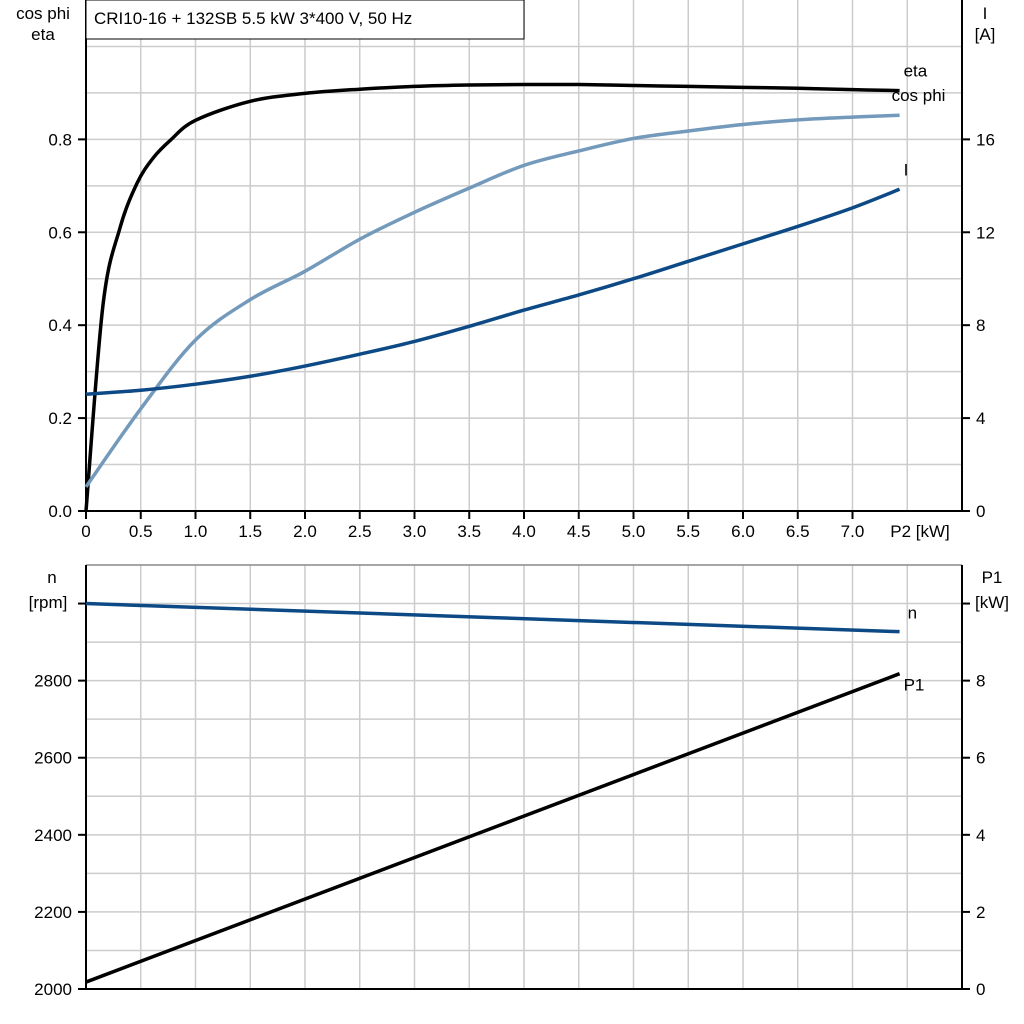 The width and height of the screenshot is (1024, 1024). What do you see at coordinates (51, 577) in the screenshot?
I see `y-axis-title-left: n` at bounding box center [51, 577].